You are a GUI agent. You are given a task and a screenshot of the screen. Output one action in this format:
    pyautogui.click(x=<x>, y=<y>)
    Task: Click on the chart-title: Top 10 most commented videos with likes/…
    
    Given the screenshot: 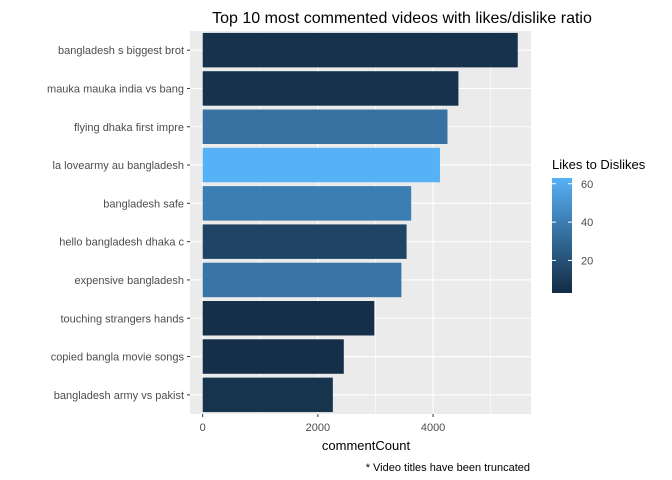 What is the action you would take?
    pyautogui.click(x=402, y=18)
    